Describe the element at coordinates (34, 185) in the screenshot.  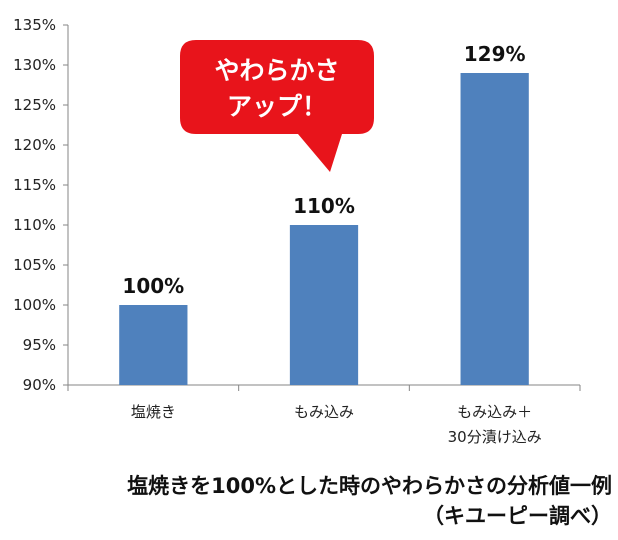
I see `y-tick-label: 115%` at that location.